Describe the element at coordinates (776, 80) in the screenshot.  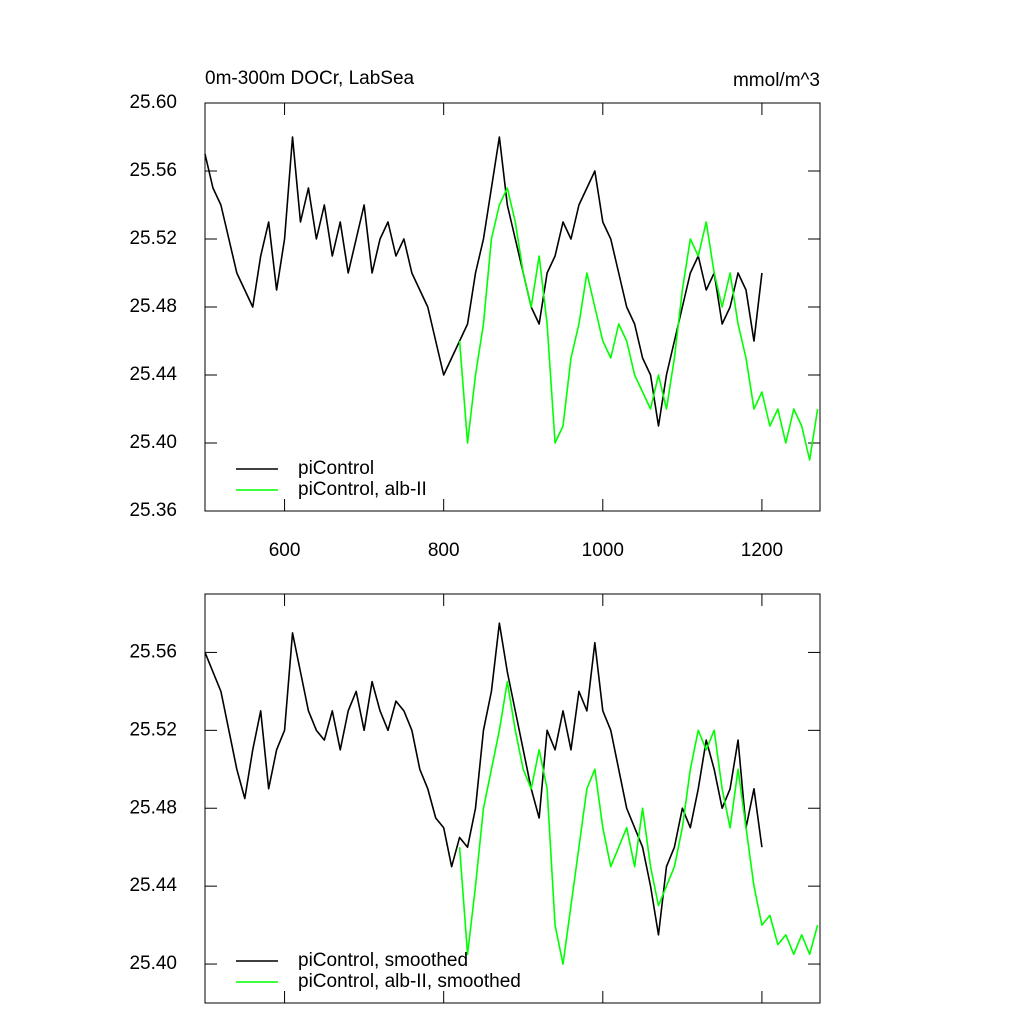
I see `units-label: mmol/m^3` at that location.